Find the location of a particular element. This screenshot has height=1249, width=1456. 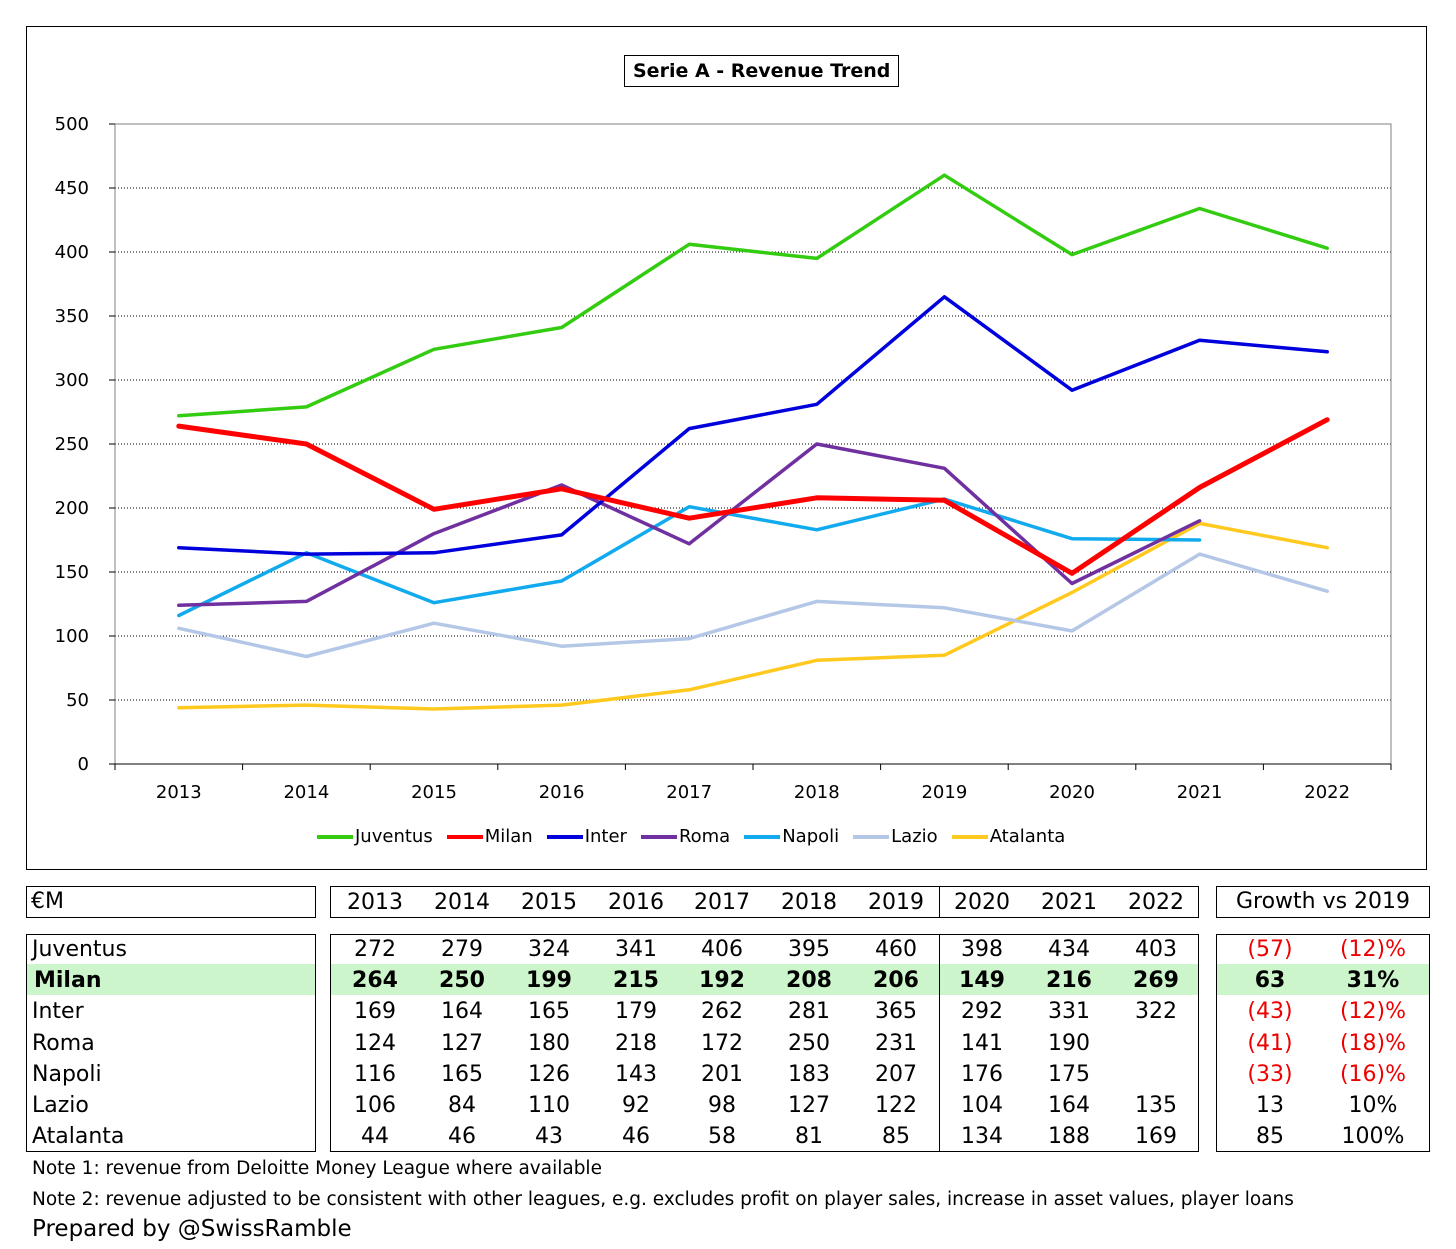

revenue-cell: 208 is located at coordinates (809, 981).